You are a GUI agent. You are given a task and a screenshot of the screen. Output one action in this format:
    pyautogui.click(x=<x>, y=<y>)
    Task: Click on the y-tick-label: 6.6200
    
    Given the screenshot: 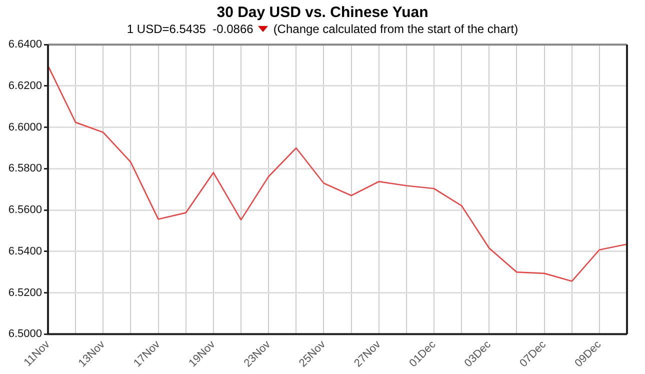 What is the action you would take?
    pyautogui.click(x=25, y=86)
    